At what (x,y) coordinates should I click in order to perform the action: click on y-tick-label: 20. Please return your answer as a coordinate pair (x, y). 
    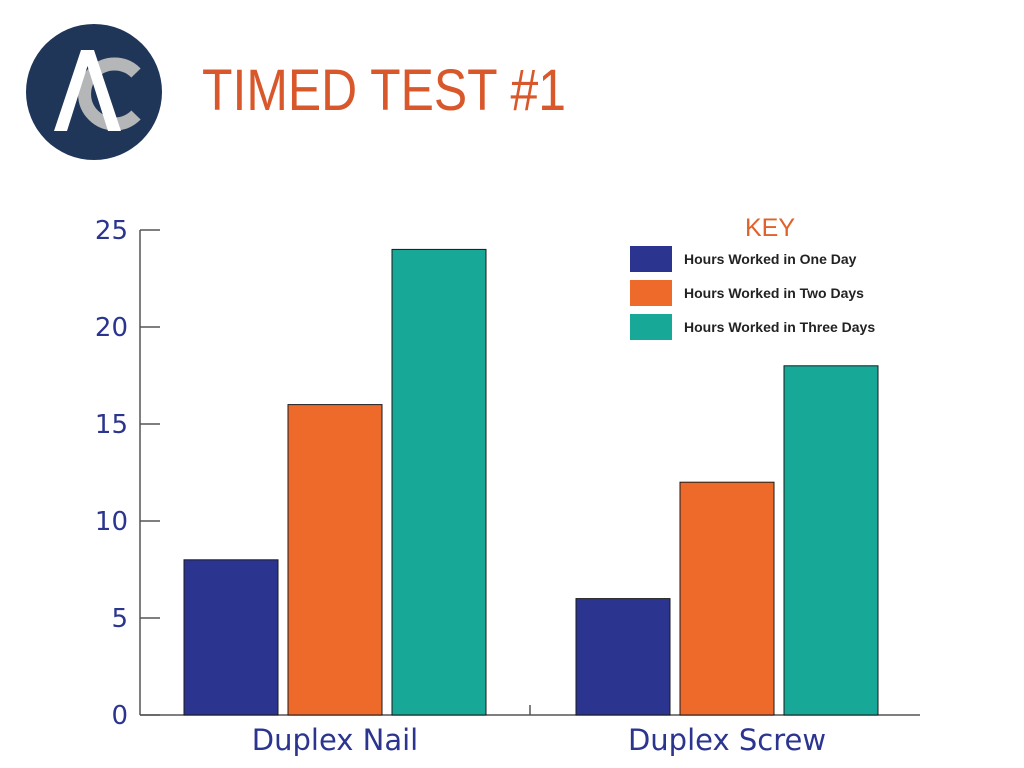
    Looking at the image, I should click on (111, 328).